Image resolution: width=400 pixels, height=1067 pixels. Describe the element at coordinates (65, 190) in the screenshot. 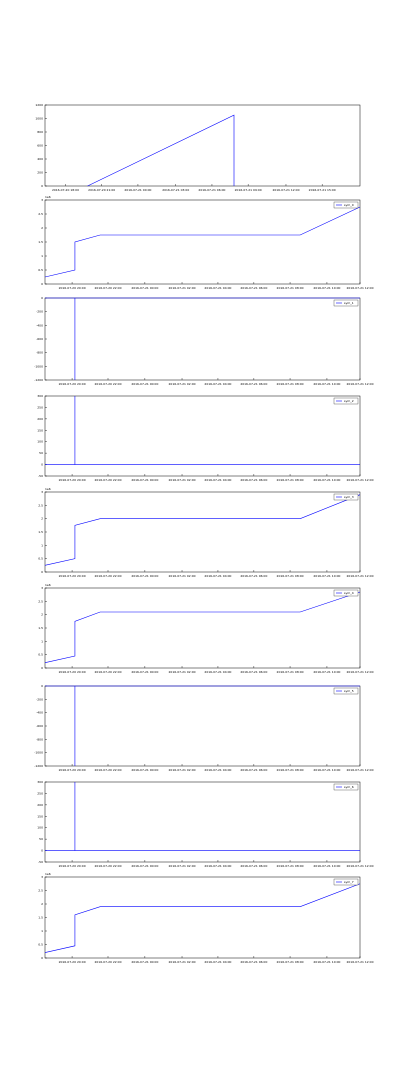

I see `x-tick-label: 2016-07-20 18:00` at that location.